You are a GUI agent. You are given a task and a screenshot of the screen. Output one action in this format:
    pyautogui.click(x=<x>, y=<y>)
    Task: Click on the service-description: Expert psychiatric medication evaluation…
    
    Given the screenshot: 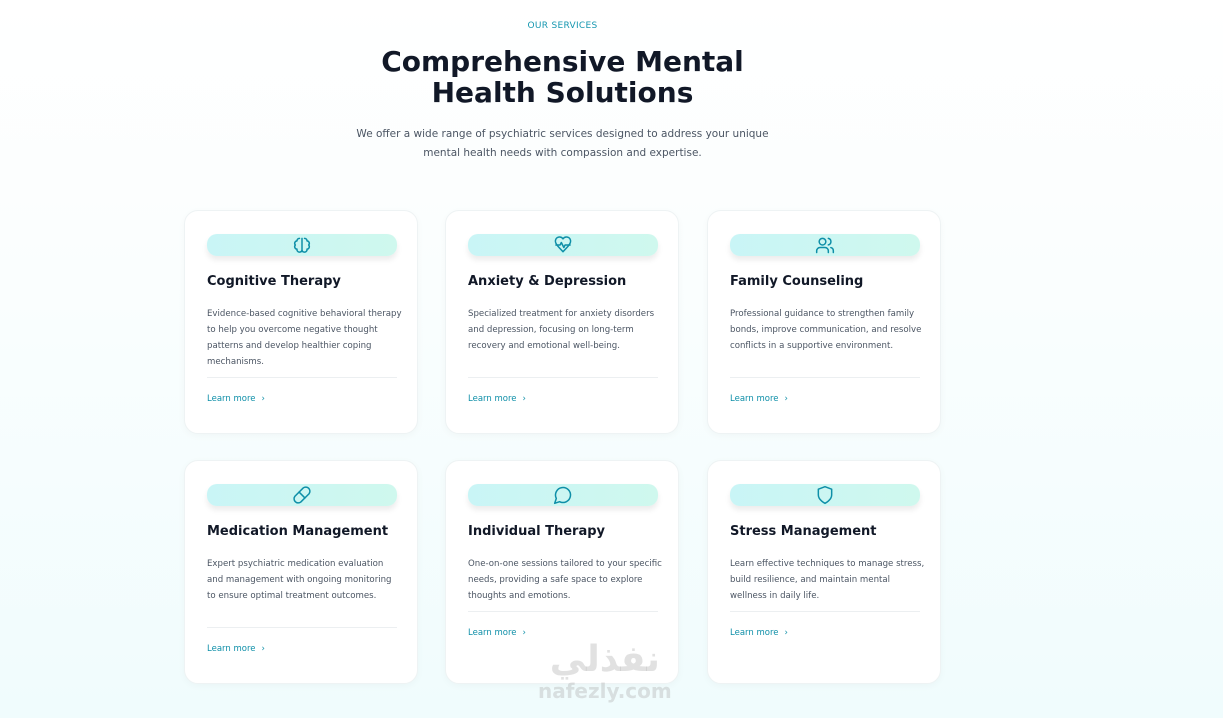 What is the action you would take?
    pyautogui.click(x=299, y=580)
    